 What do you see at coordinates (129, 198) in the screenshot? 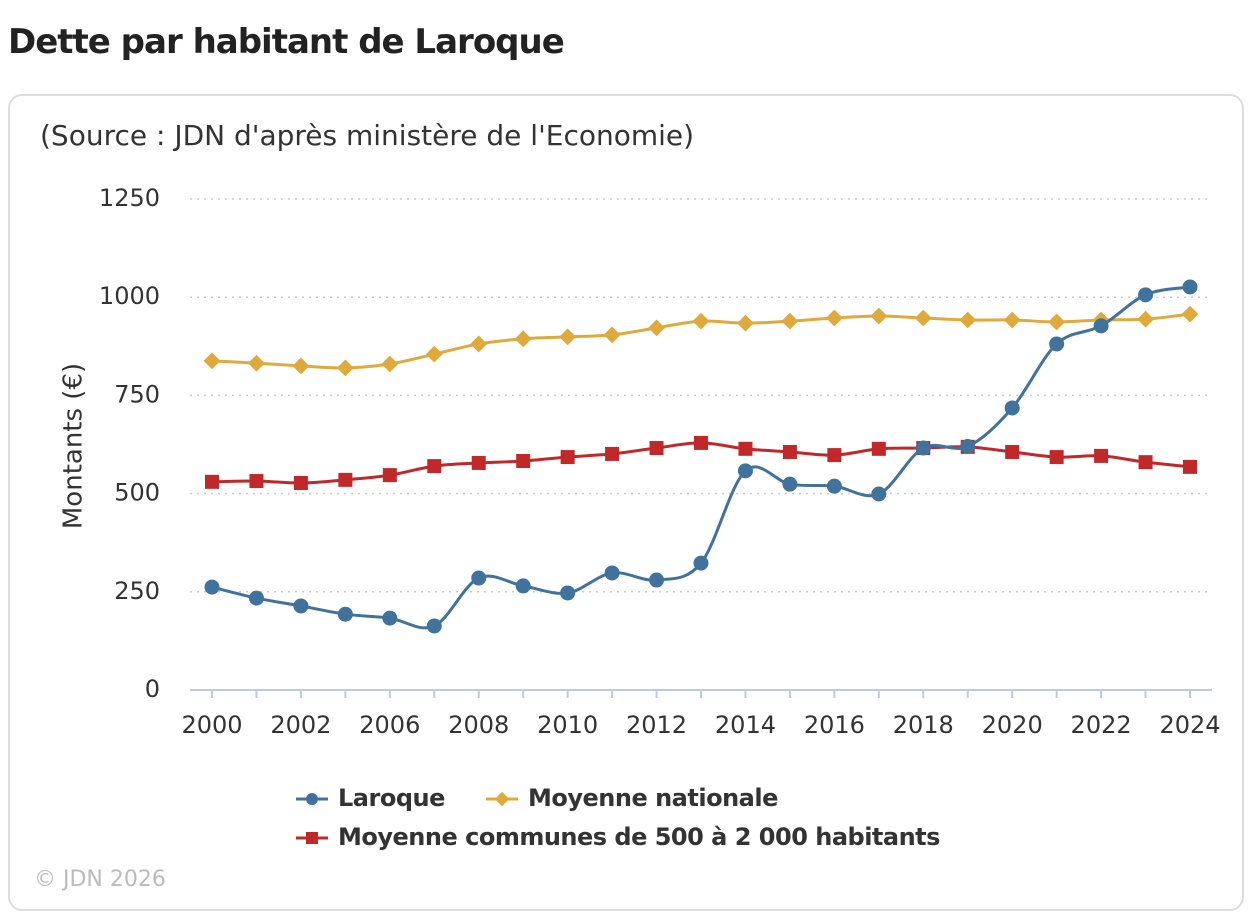
I see `y-tick-label: 1250` at bounding box center [129, 198].